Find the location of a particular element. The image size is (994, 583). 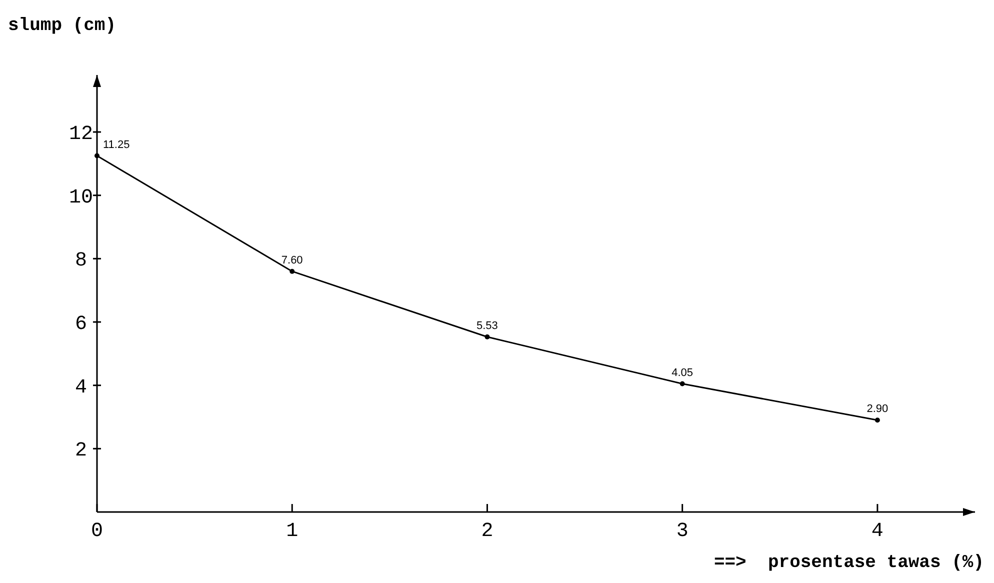

y-tick-label: 4 is located at coordinates (81, 388).